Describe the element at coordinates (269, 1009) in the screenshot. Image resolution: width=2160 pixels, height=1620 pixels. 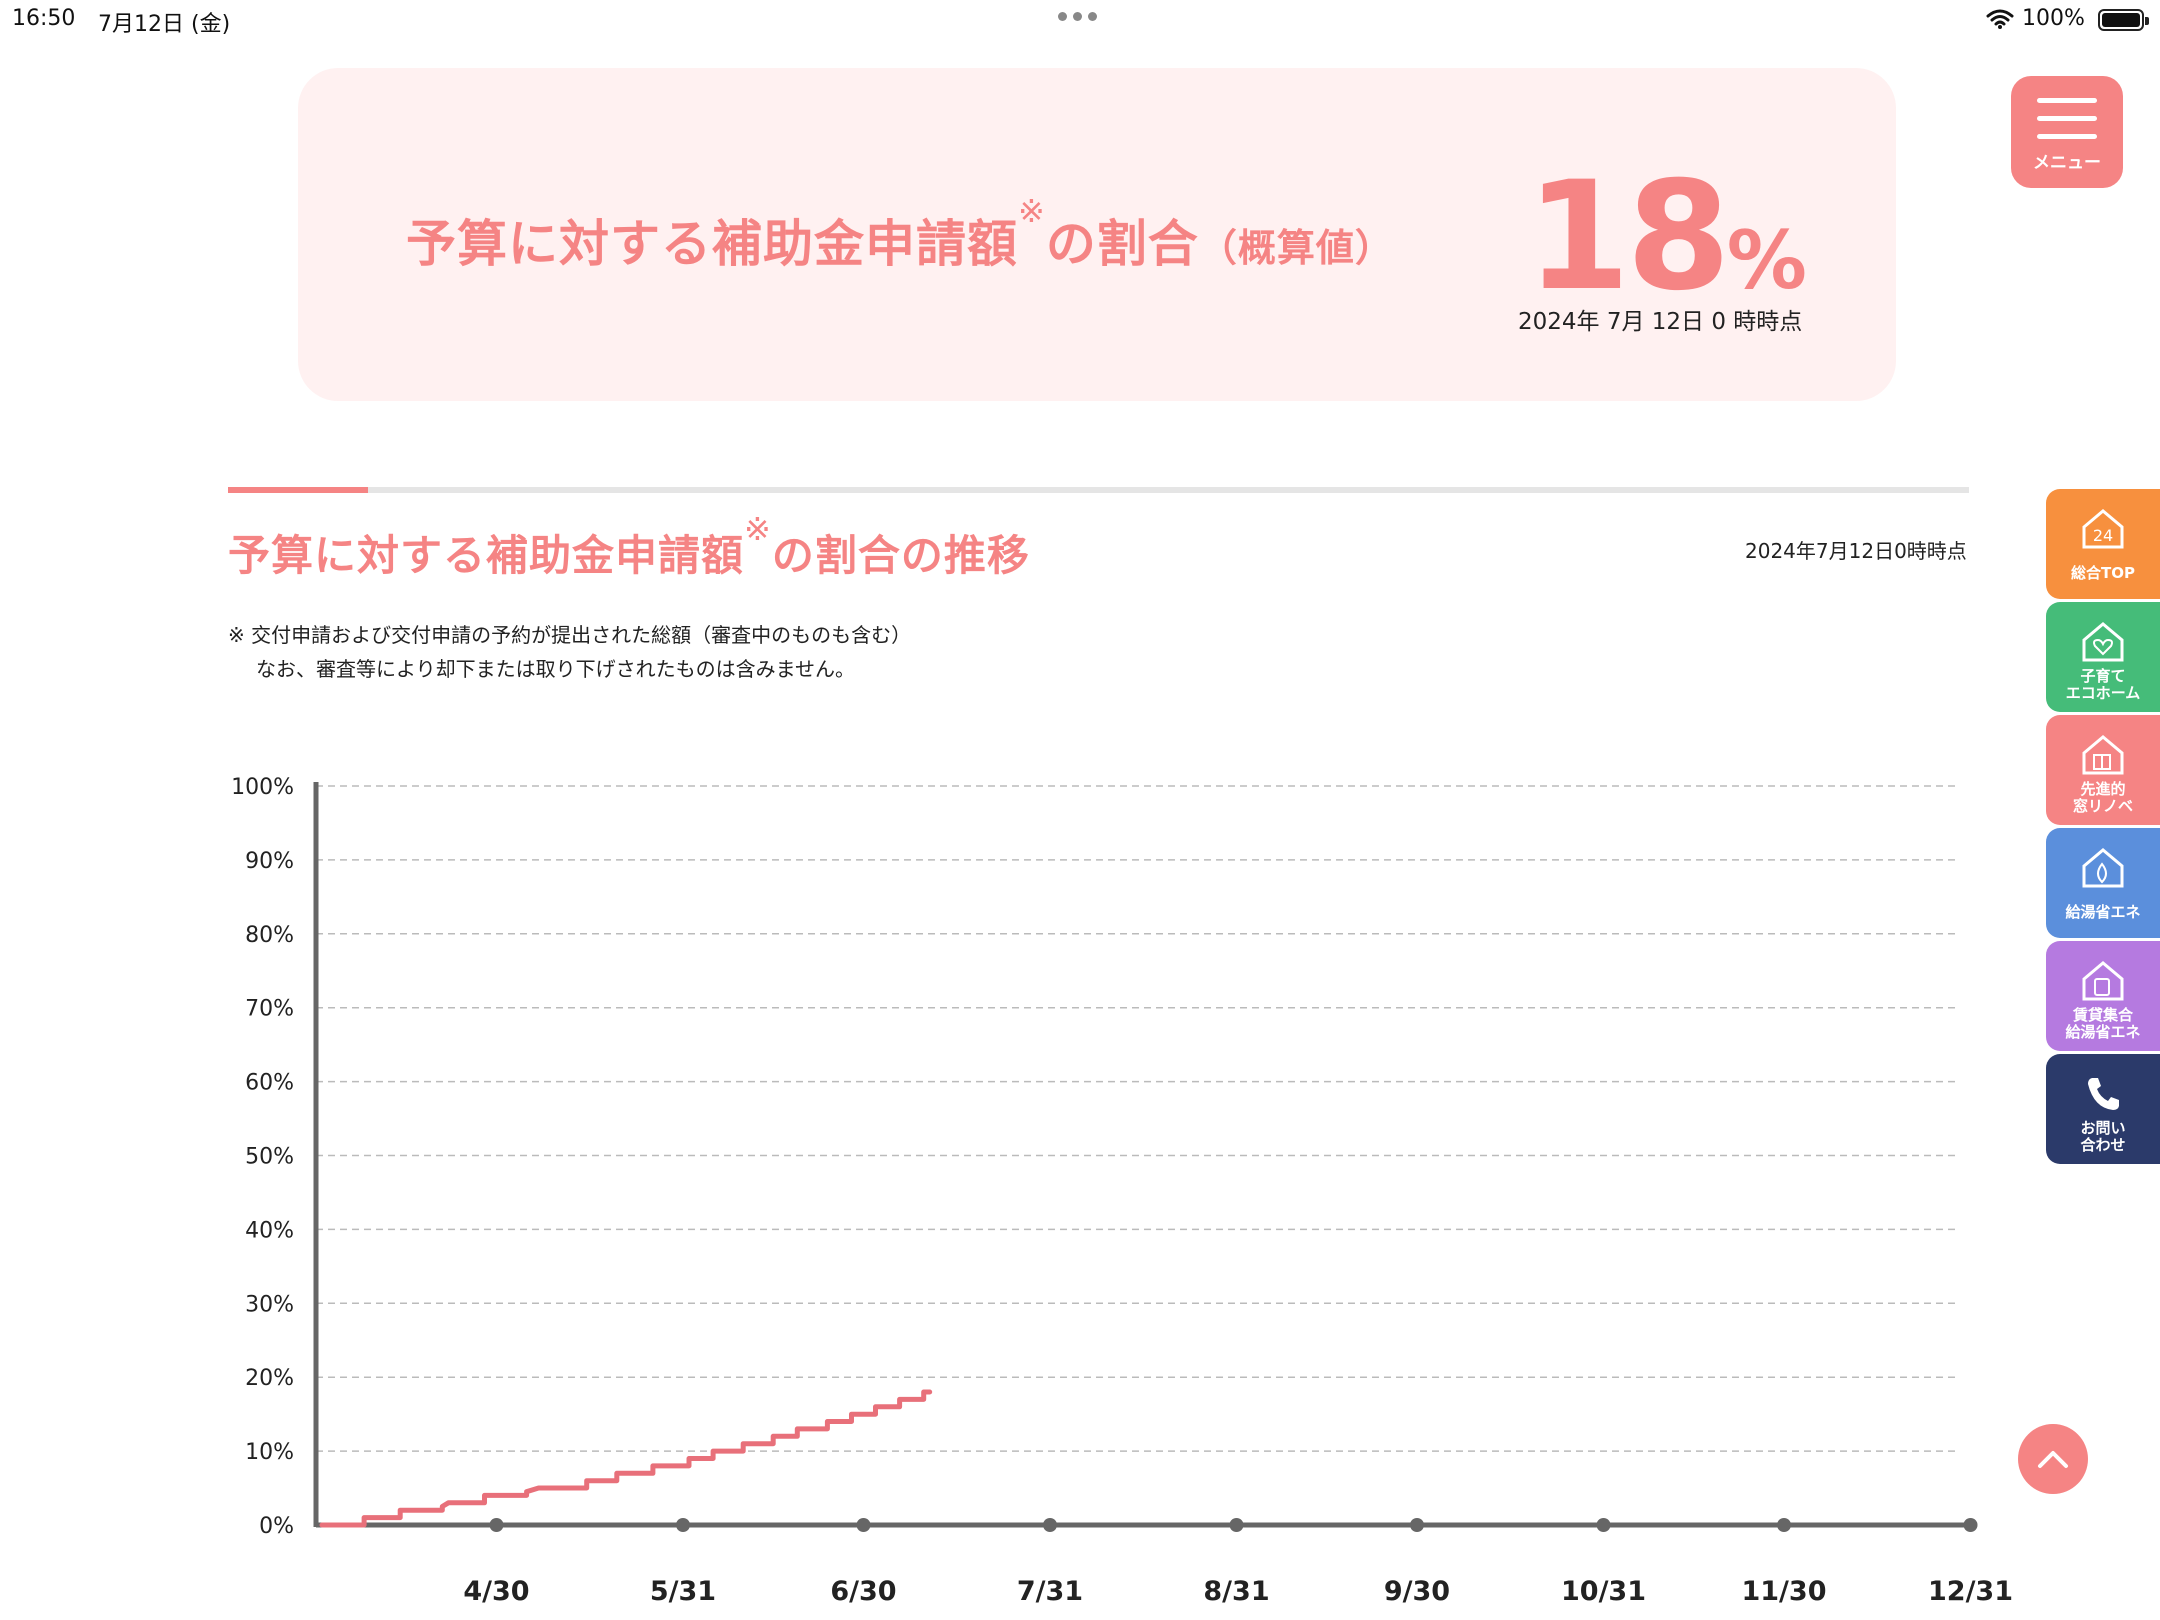
I see `y-tick-label: 70%` at that location.